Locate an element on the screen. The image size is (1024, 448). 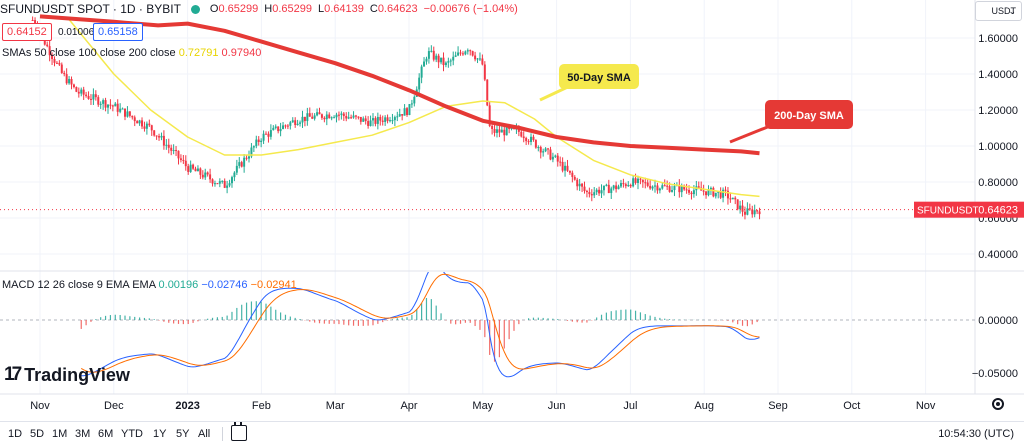
macd-line-value: −0.02746 is located at coordinates (224, 285).